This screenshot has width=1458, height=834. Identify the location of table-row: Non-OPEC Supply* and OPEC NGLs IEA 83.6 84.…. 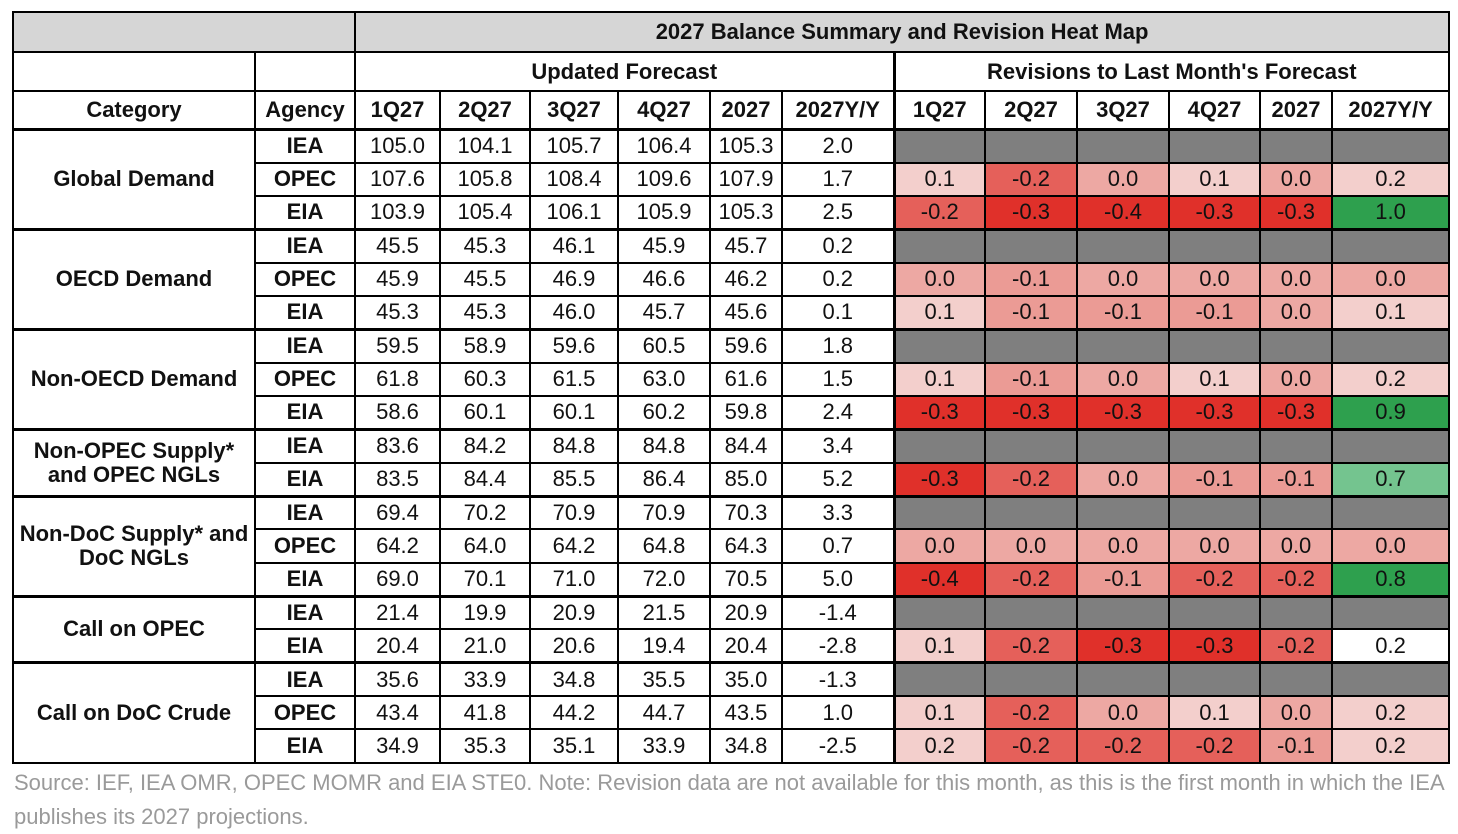
(731, 462).